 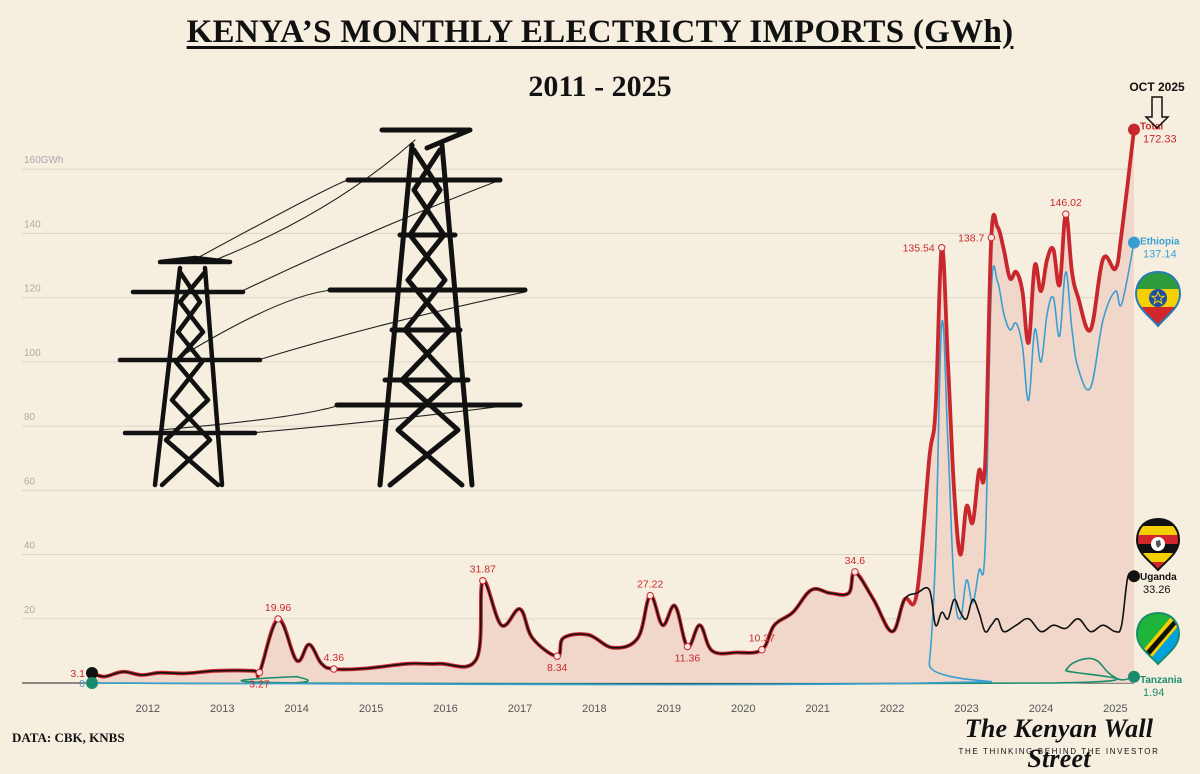 I want to click on data-label: 34.6, so click(x=855, y=561).